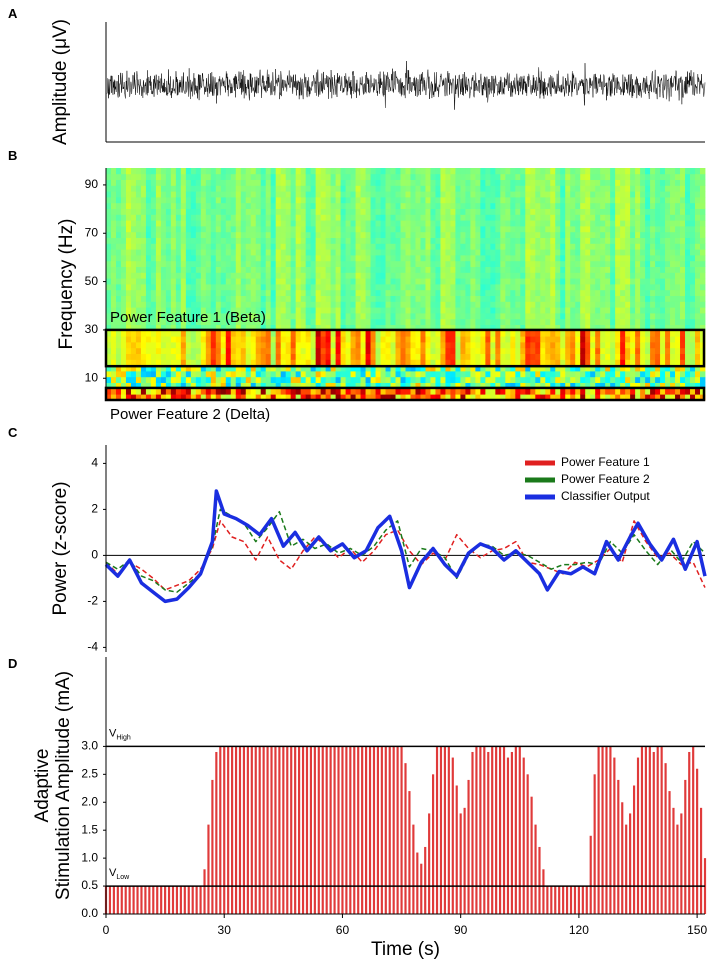 This screenshot has height=962, width=708. Describe the element at coordinates (94, 463) in the screenshot. I see `y-tick-label: 4` at that location.